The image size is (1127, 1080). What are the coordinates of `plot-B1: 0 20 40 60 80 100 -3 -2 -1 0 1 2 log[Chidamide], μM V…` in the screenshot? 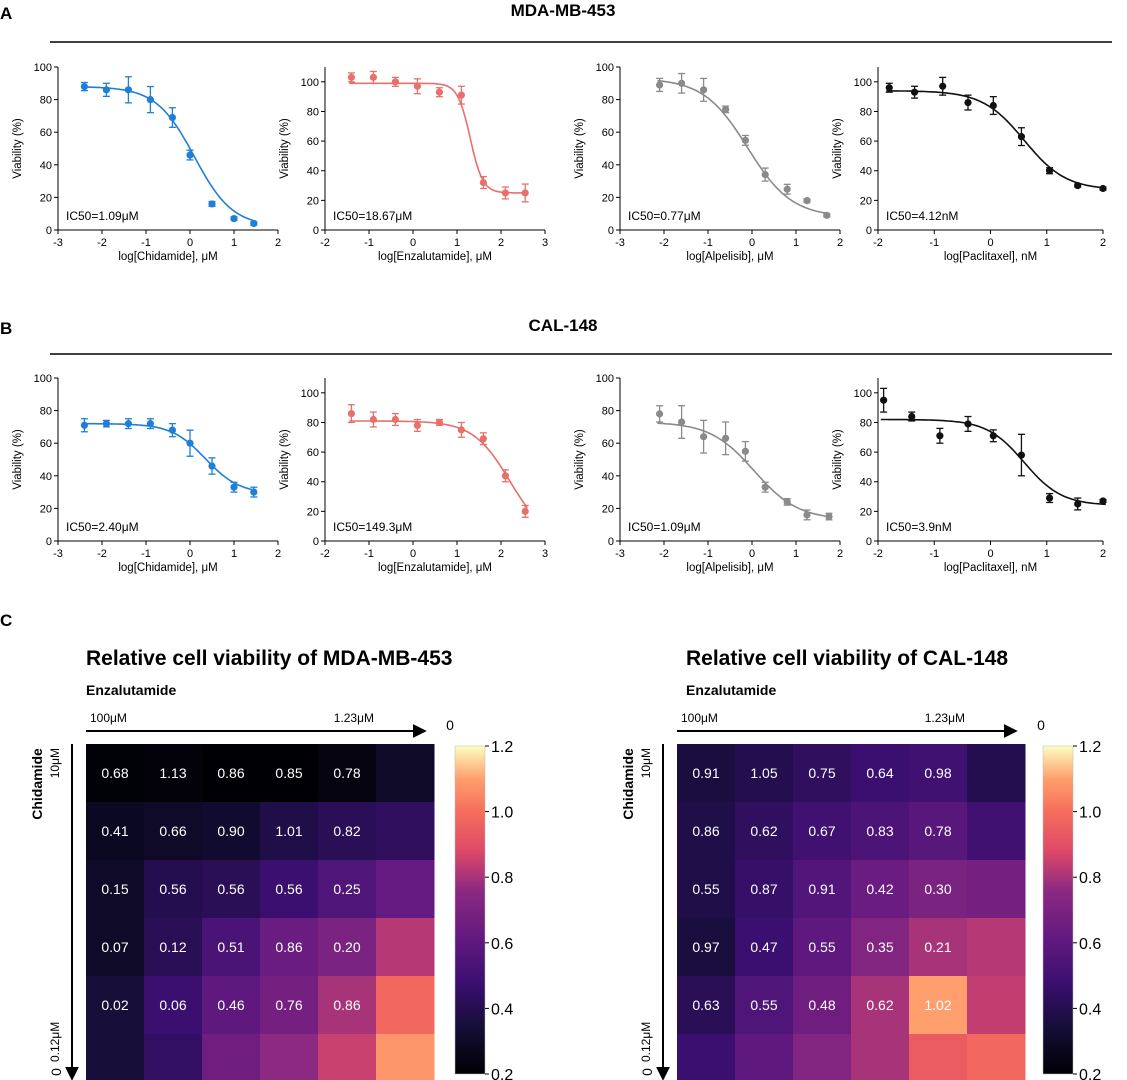 It's located at (146, 473).